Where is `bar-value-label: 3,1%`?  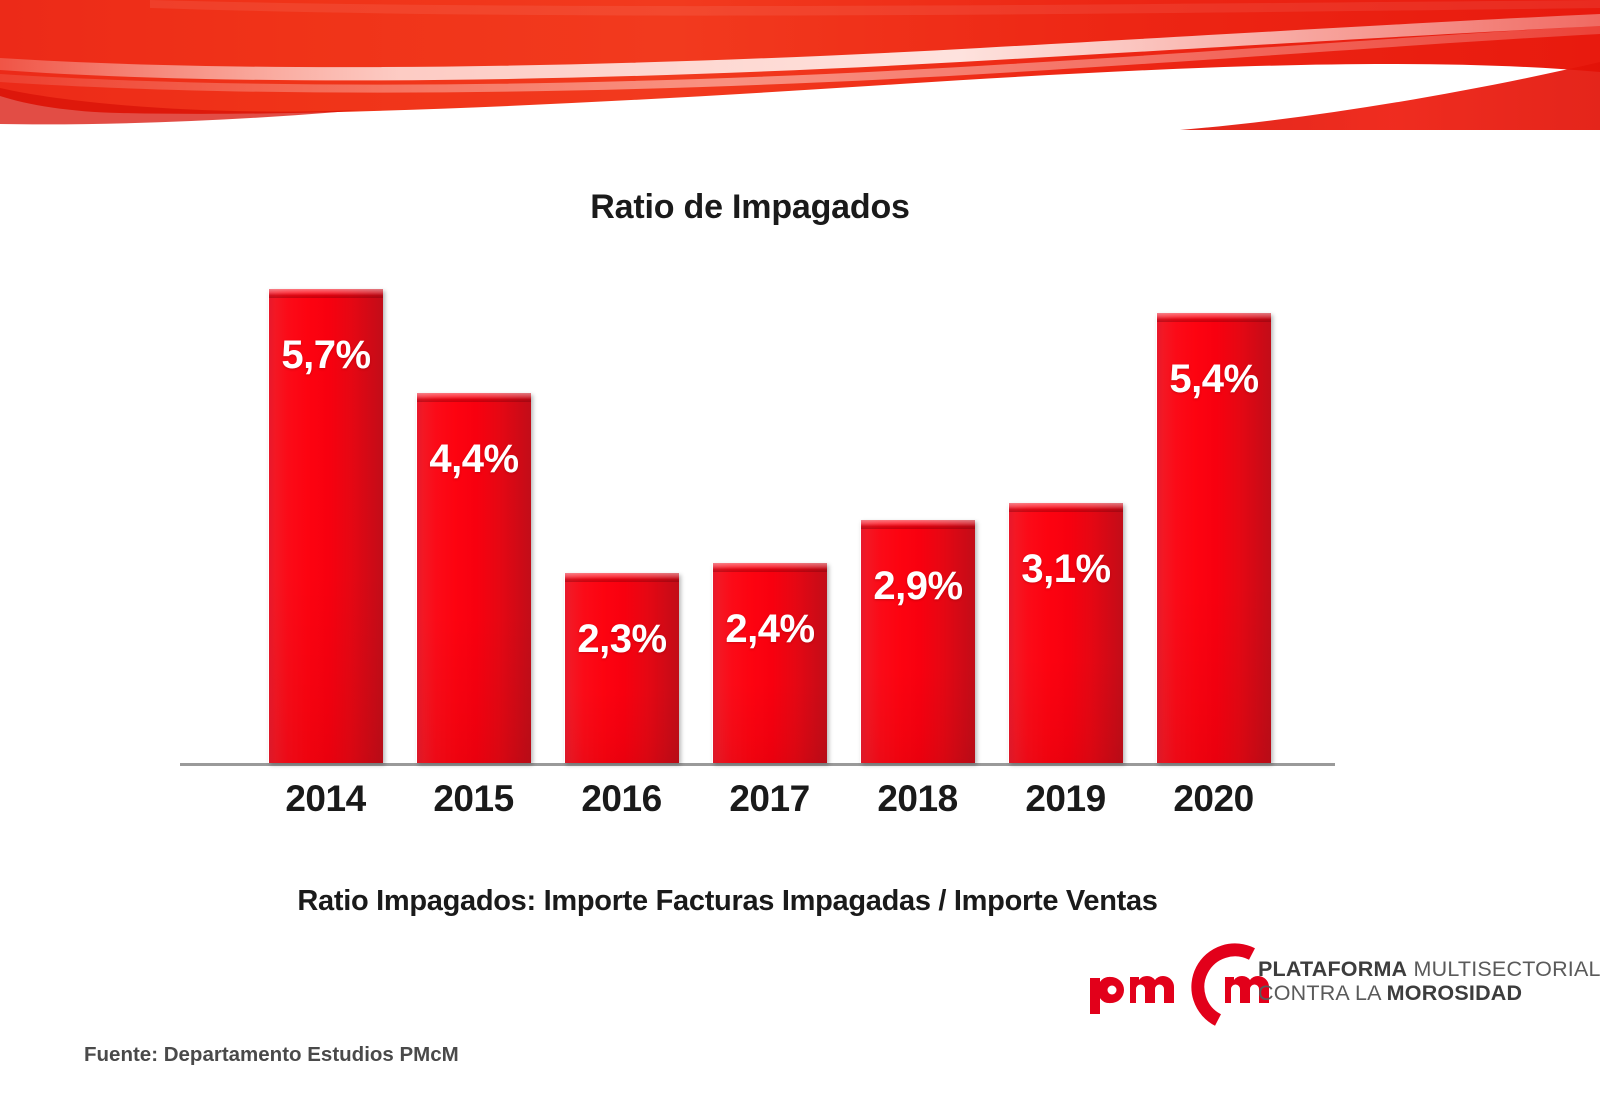 bar-value-label: 3,1% is located at coordinates (1066, 569).